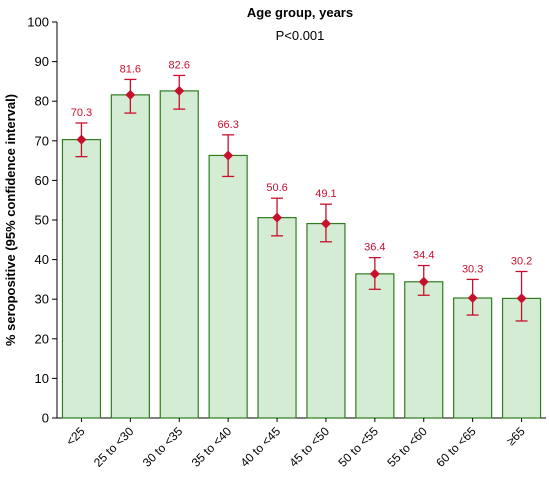 The width and height of the screenshot is (550, 480). Describe the element at coordinates (423, 256) in the screenshot. I see `data-label: 34.4` at that location.